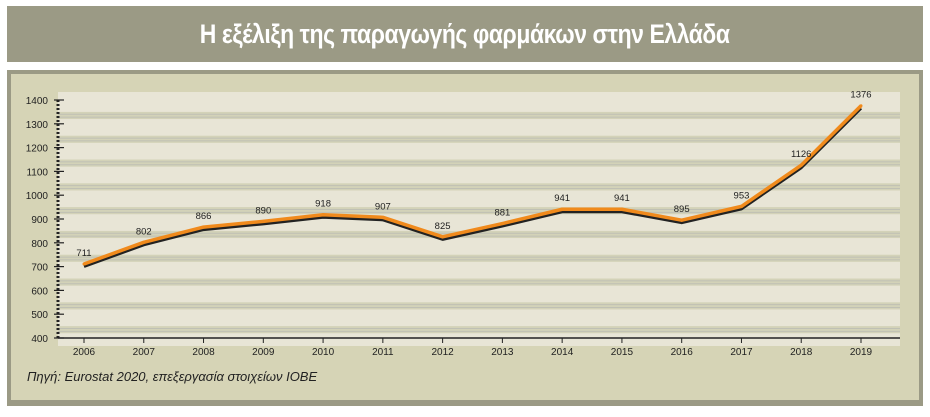 The width and height of the screenshot is (930, 417). I want to click on x-tick-label: 2014, so click(562, 352).